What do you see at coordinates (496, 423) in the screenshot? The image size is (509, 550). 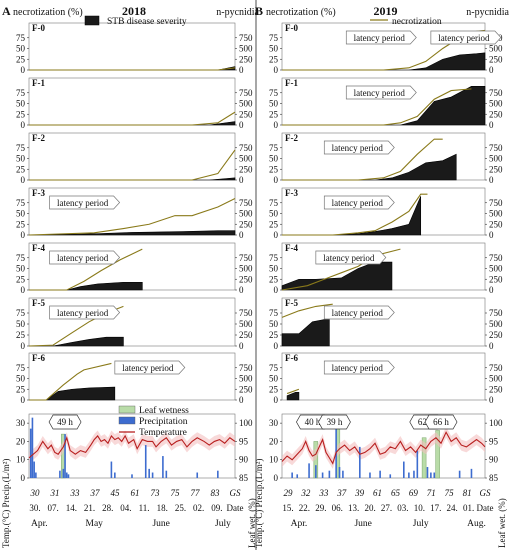 I see `weather-right-tick-label: 100` at bounding box center [496, 423].